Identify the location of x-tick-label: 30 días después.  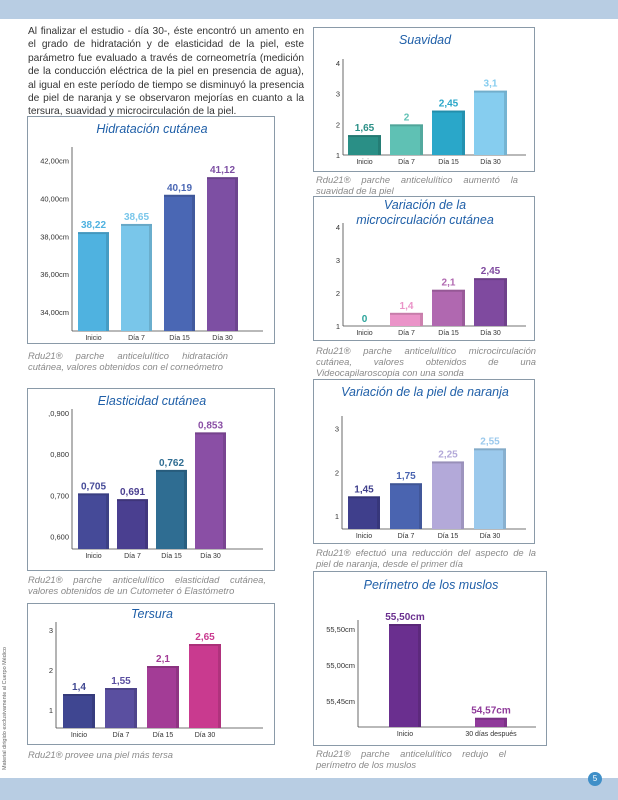
(491, 734).